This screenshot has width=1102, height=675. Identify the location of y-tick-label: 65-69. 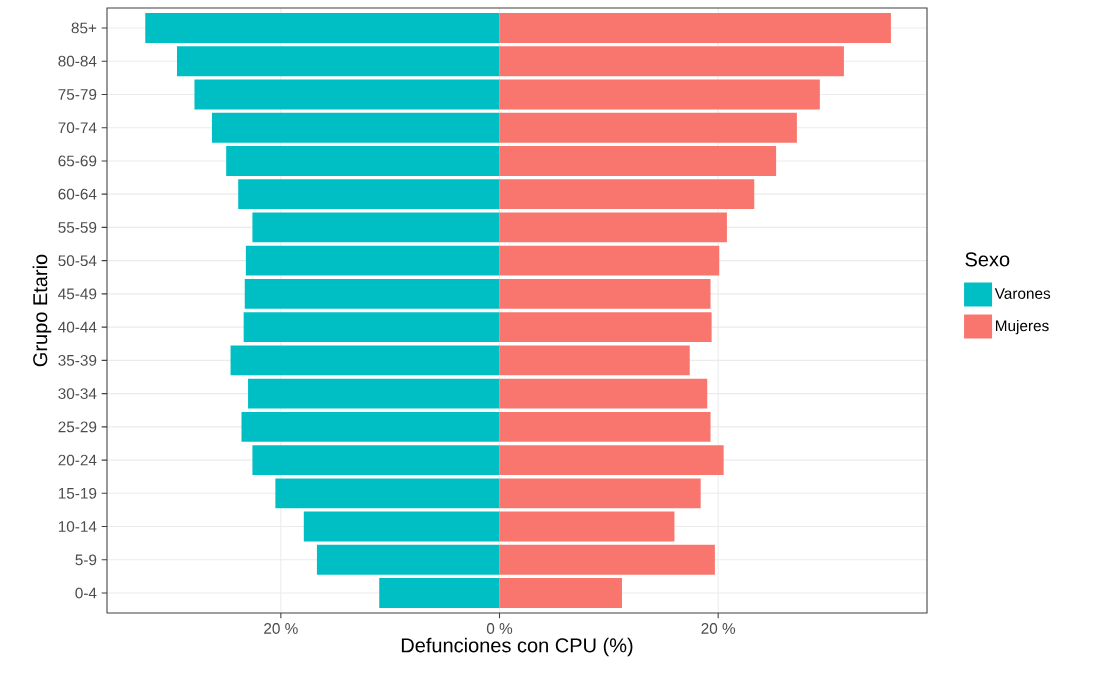
(77, 161).